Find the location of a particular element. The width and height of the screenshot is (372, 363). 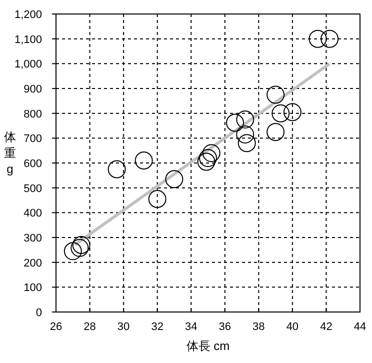

y-tick-label: 1,100 is located at coordinates (28, 40).